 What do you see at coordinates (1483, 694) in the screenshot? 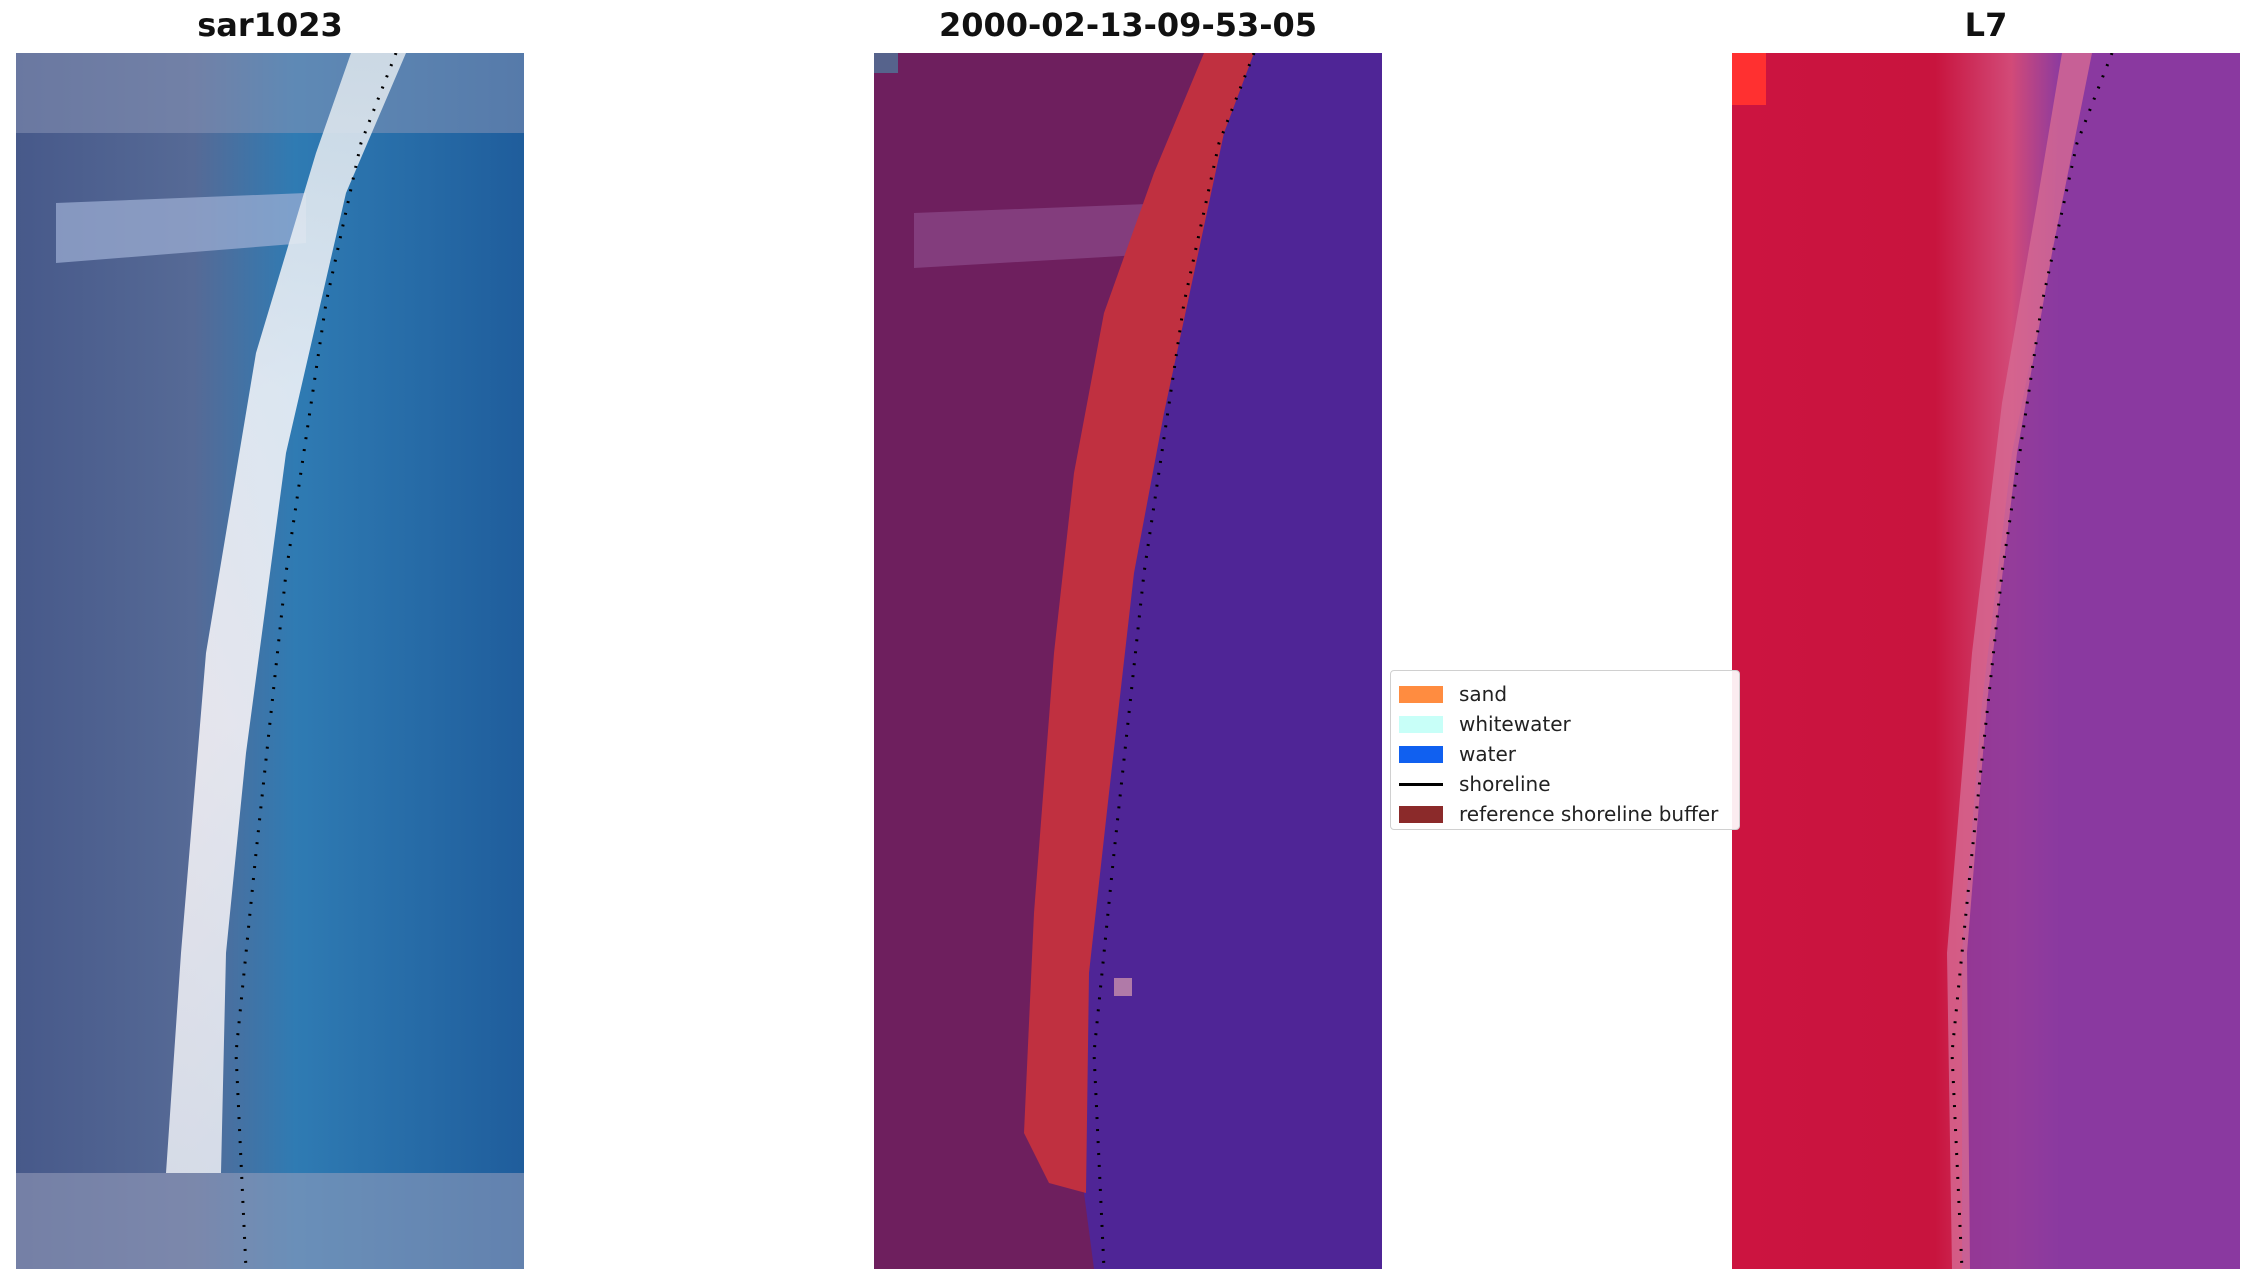
I see `legend-label: sand` at bounding box center [1483, 694].